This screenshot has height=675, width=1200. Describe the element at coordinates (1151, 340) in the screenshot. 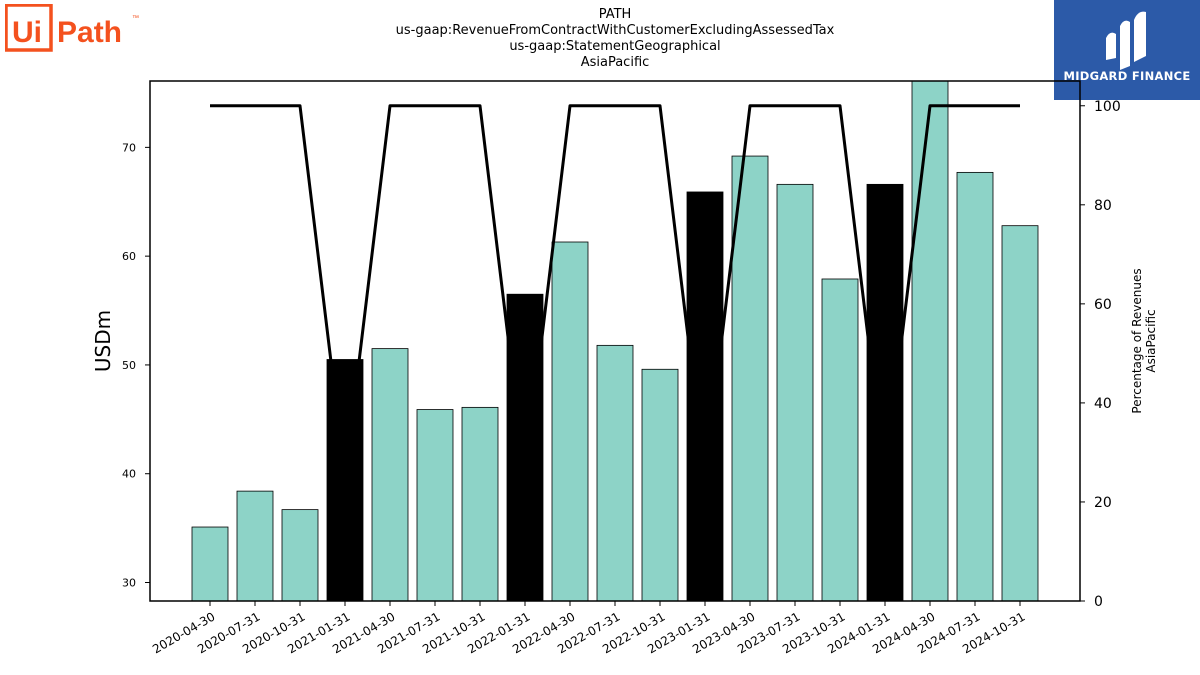

I see `y2-axis-label-line-1: AsiaPacific` at that location.